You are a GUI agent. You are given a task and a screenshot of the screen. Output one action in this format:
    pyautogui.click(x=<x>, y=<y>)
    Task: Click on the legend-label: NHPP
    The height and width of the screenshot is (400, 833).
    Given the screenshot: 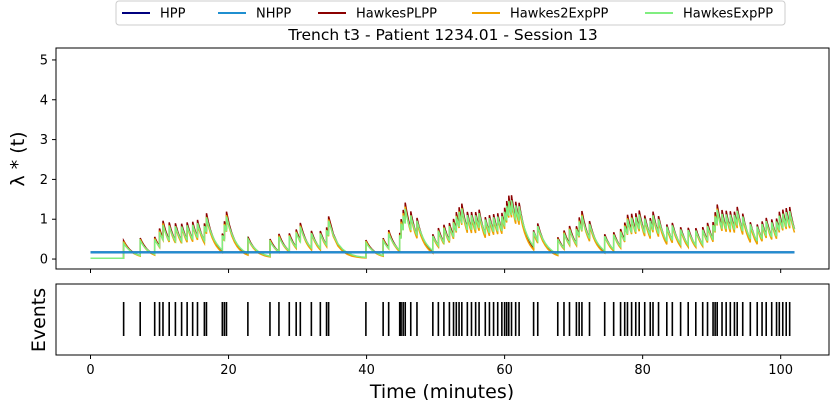 What is the action you would take?
    pyautogui.click(x=273, y=14)
    